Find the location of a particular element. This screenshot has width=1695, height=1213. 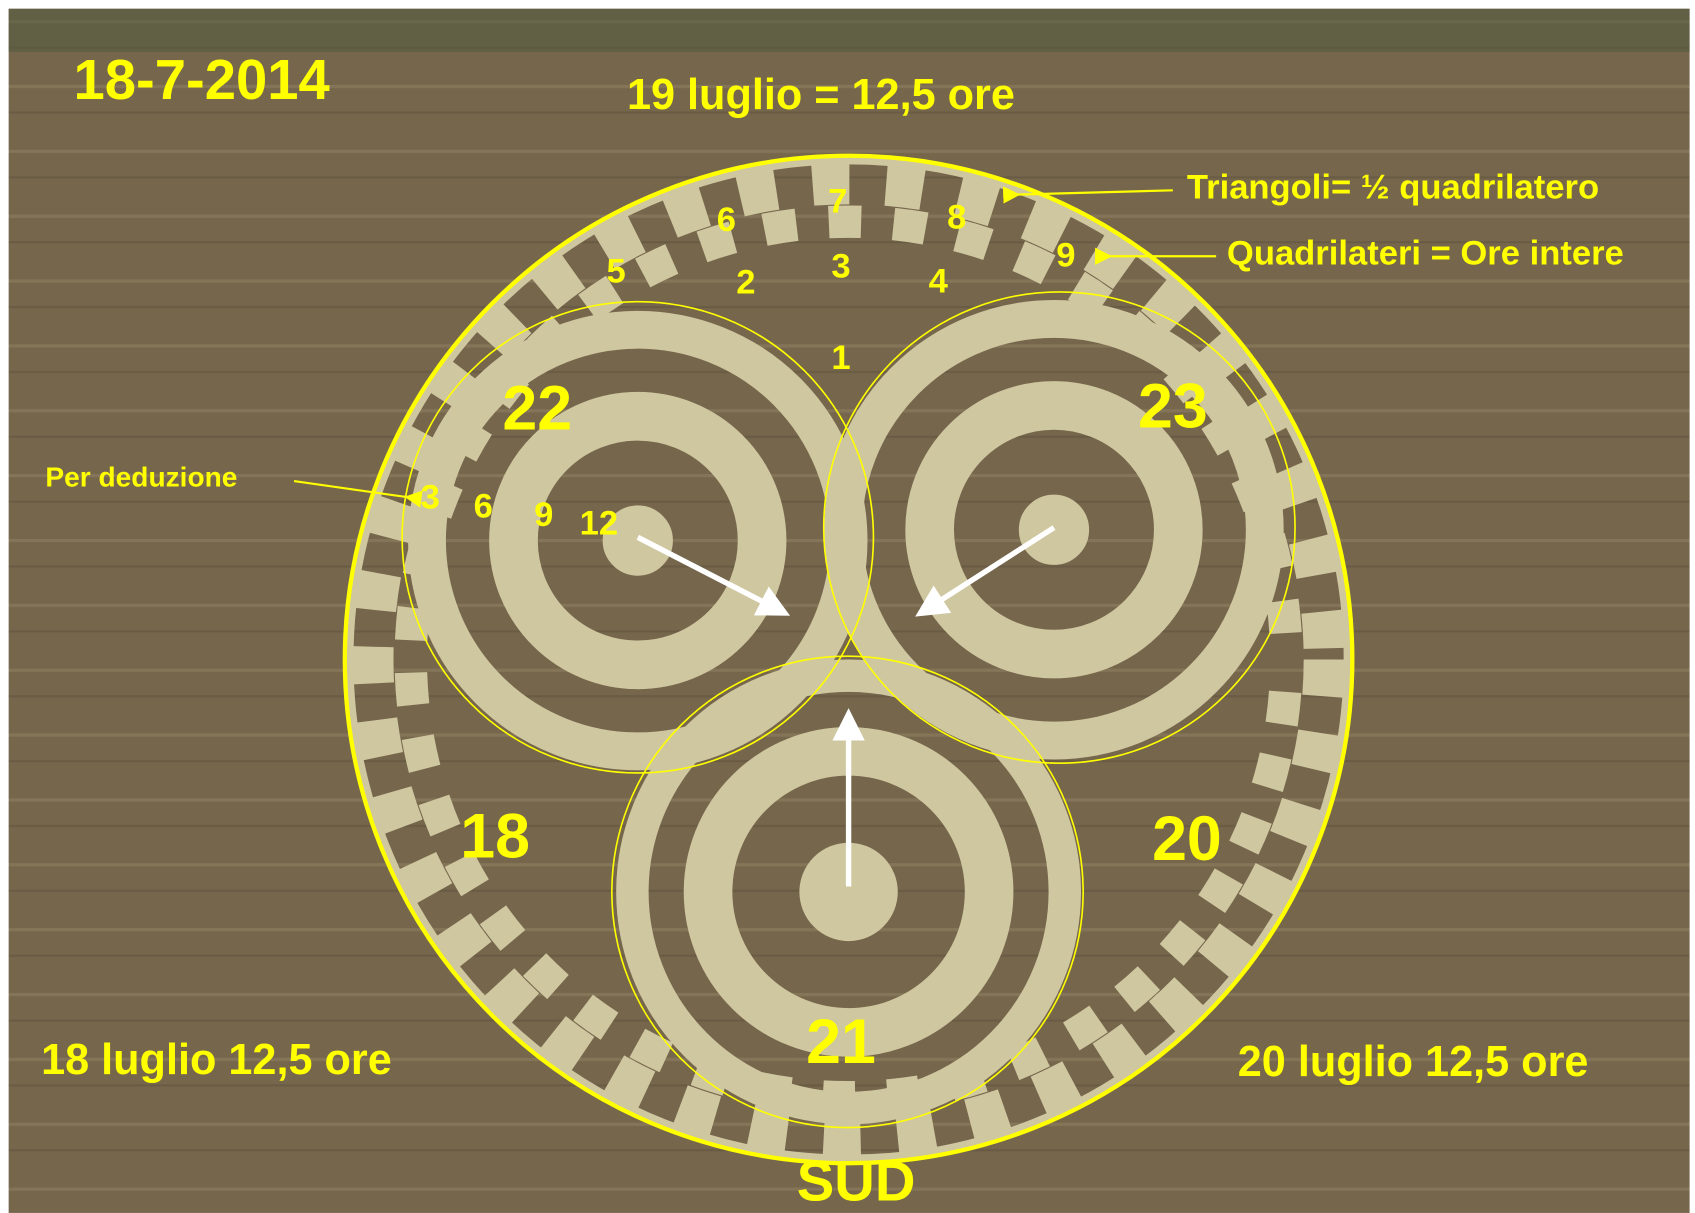

hour-numbers: 1 2 3 4 5 6 7 8 9 is located at coordinates (841, 279).